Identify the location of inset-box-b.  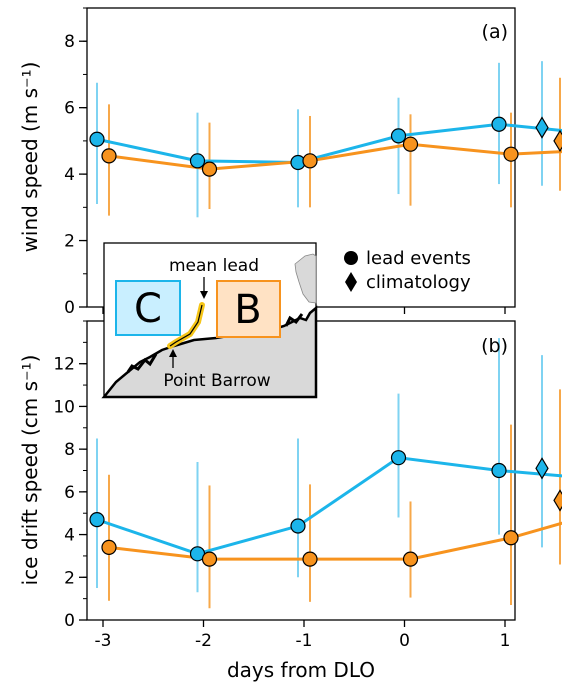
(248, 309).